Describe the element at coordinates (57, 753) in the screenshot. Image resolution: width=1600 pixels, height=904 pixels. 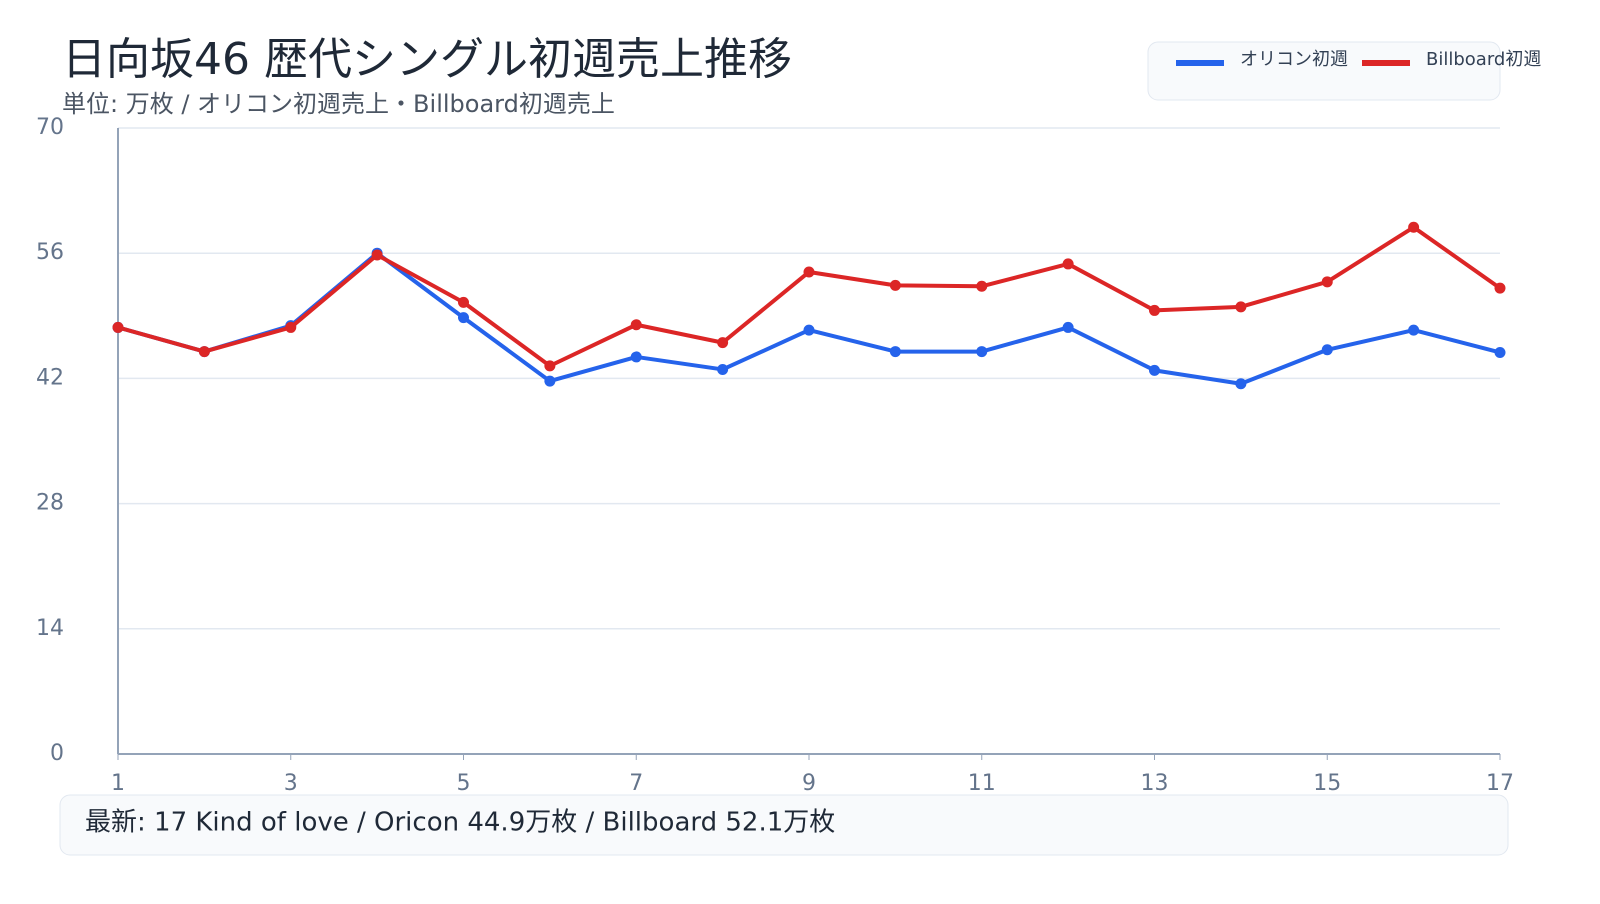
I see `y-tick-label: 0` at that location.